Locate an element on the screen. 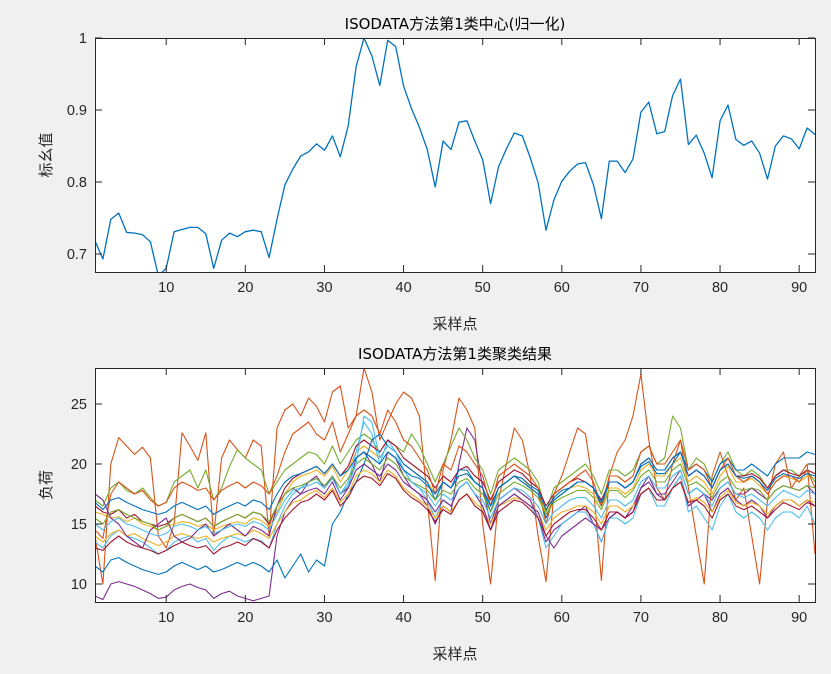  top-x-tick-label: 50 is located at coordinates (483, 288).